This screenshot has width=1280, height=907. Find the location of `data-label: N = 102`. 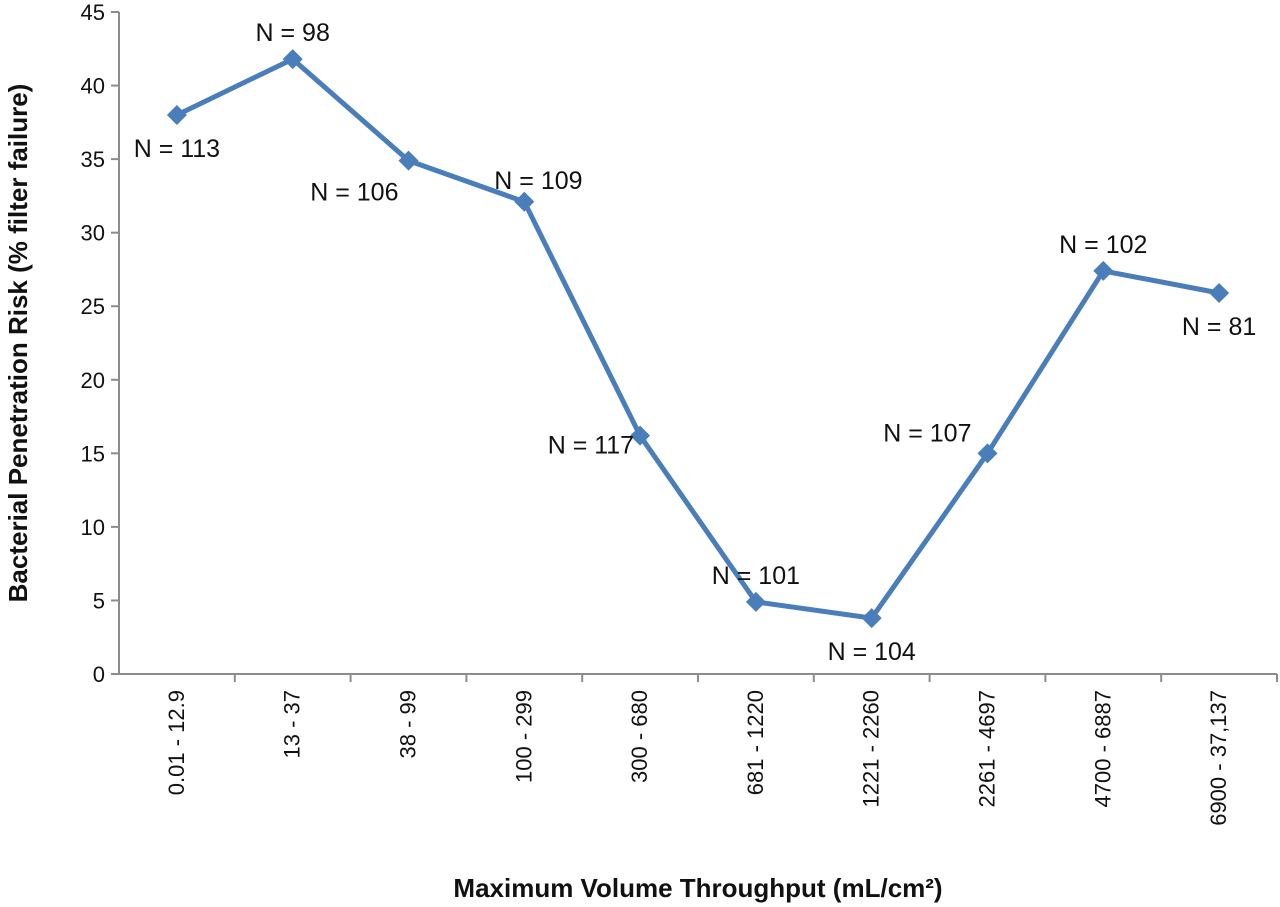

data-label: N = 102 is located at coordinates (1103, 245).